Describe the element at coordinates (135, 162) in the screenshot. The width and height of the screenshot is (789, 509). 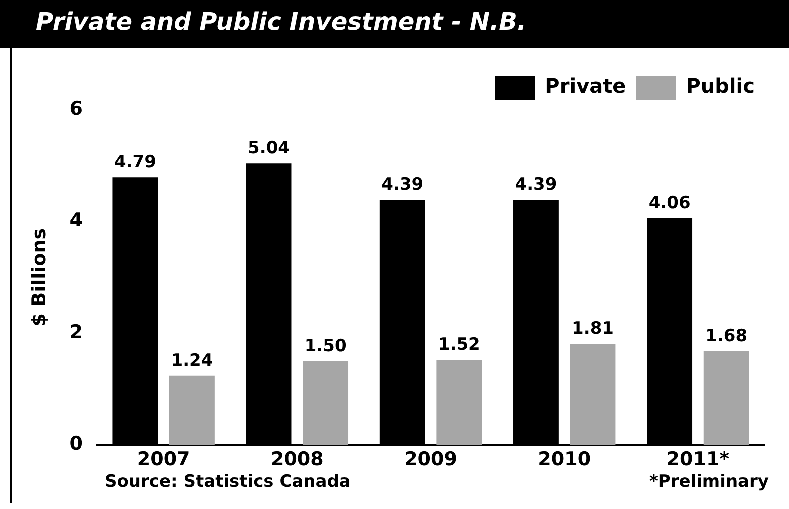
I see `data-label: 4.79` at that location.